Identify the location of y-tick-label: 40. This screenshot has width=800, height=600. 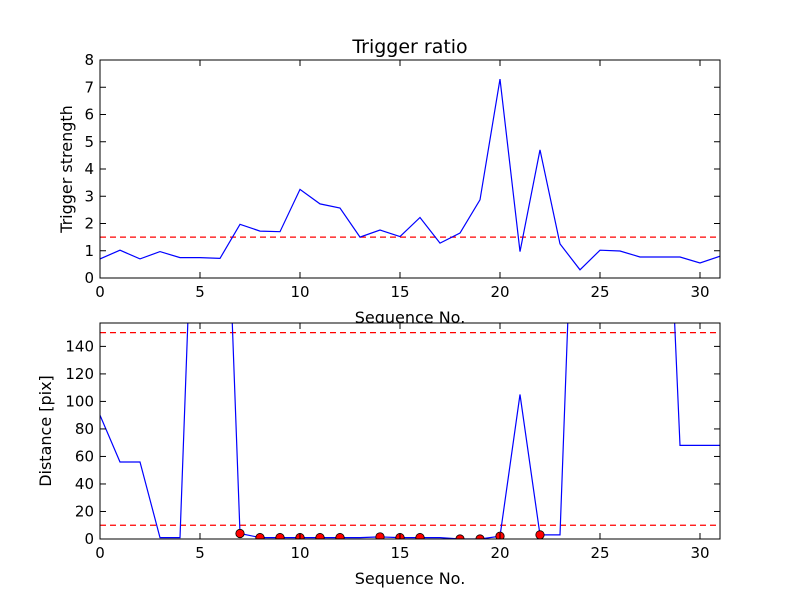
(84, 484).